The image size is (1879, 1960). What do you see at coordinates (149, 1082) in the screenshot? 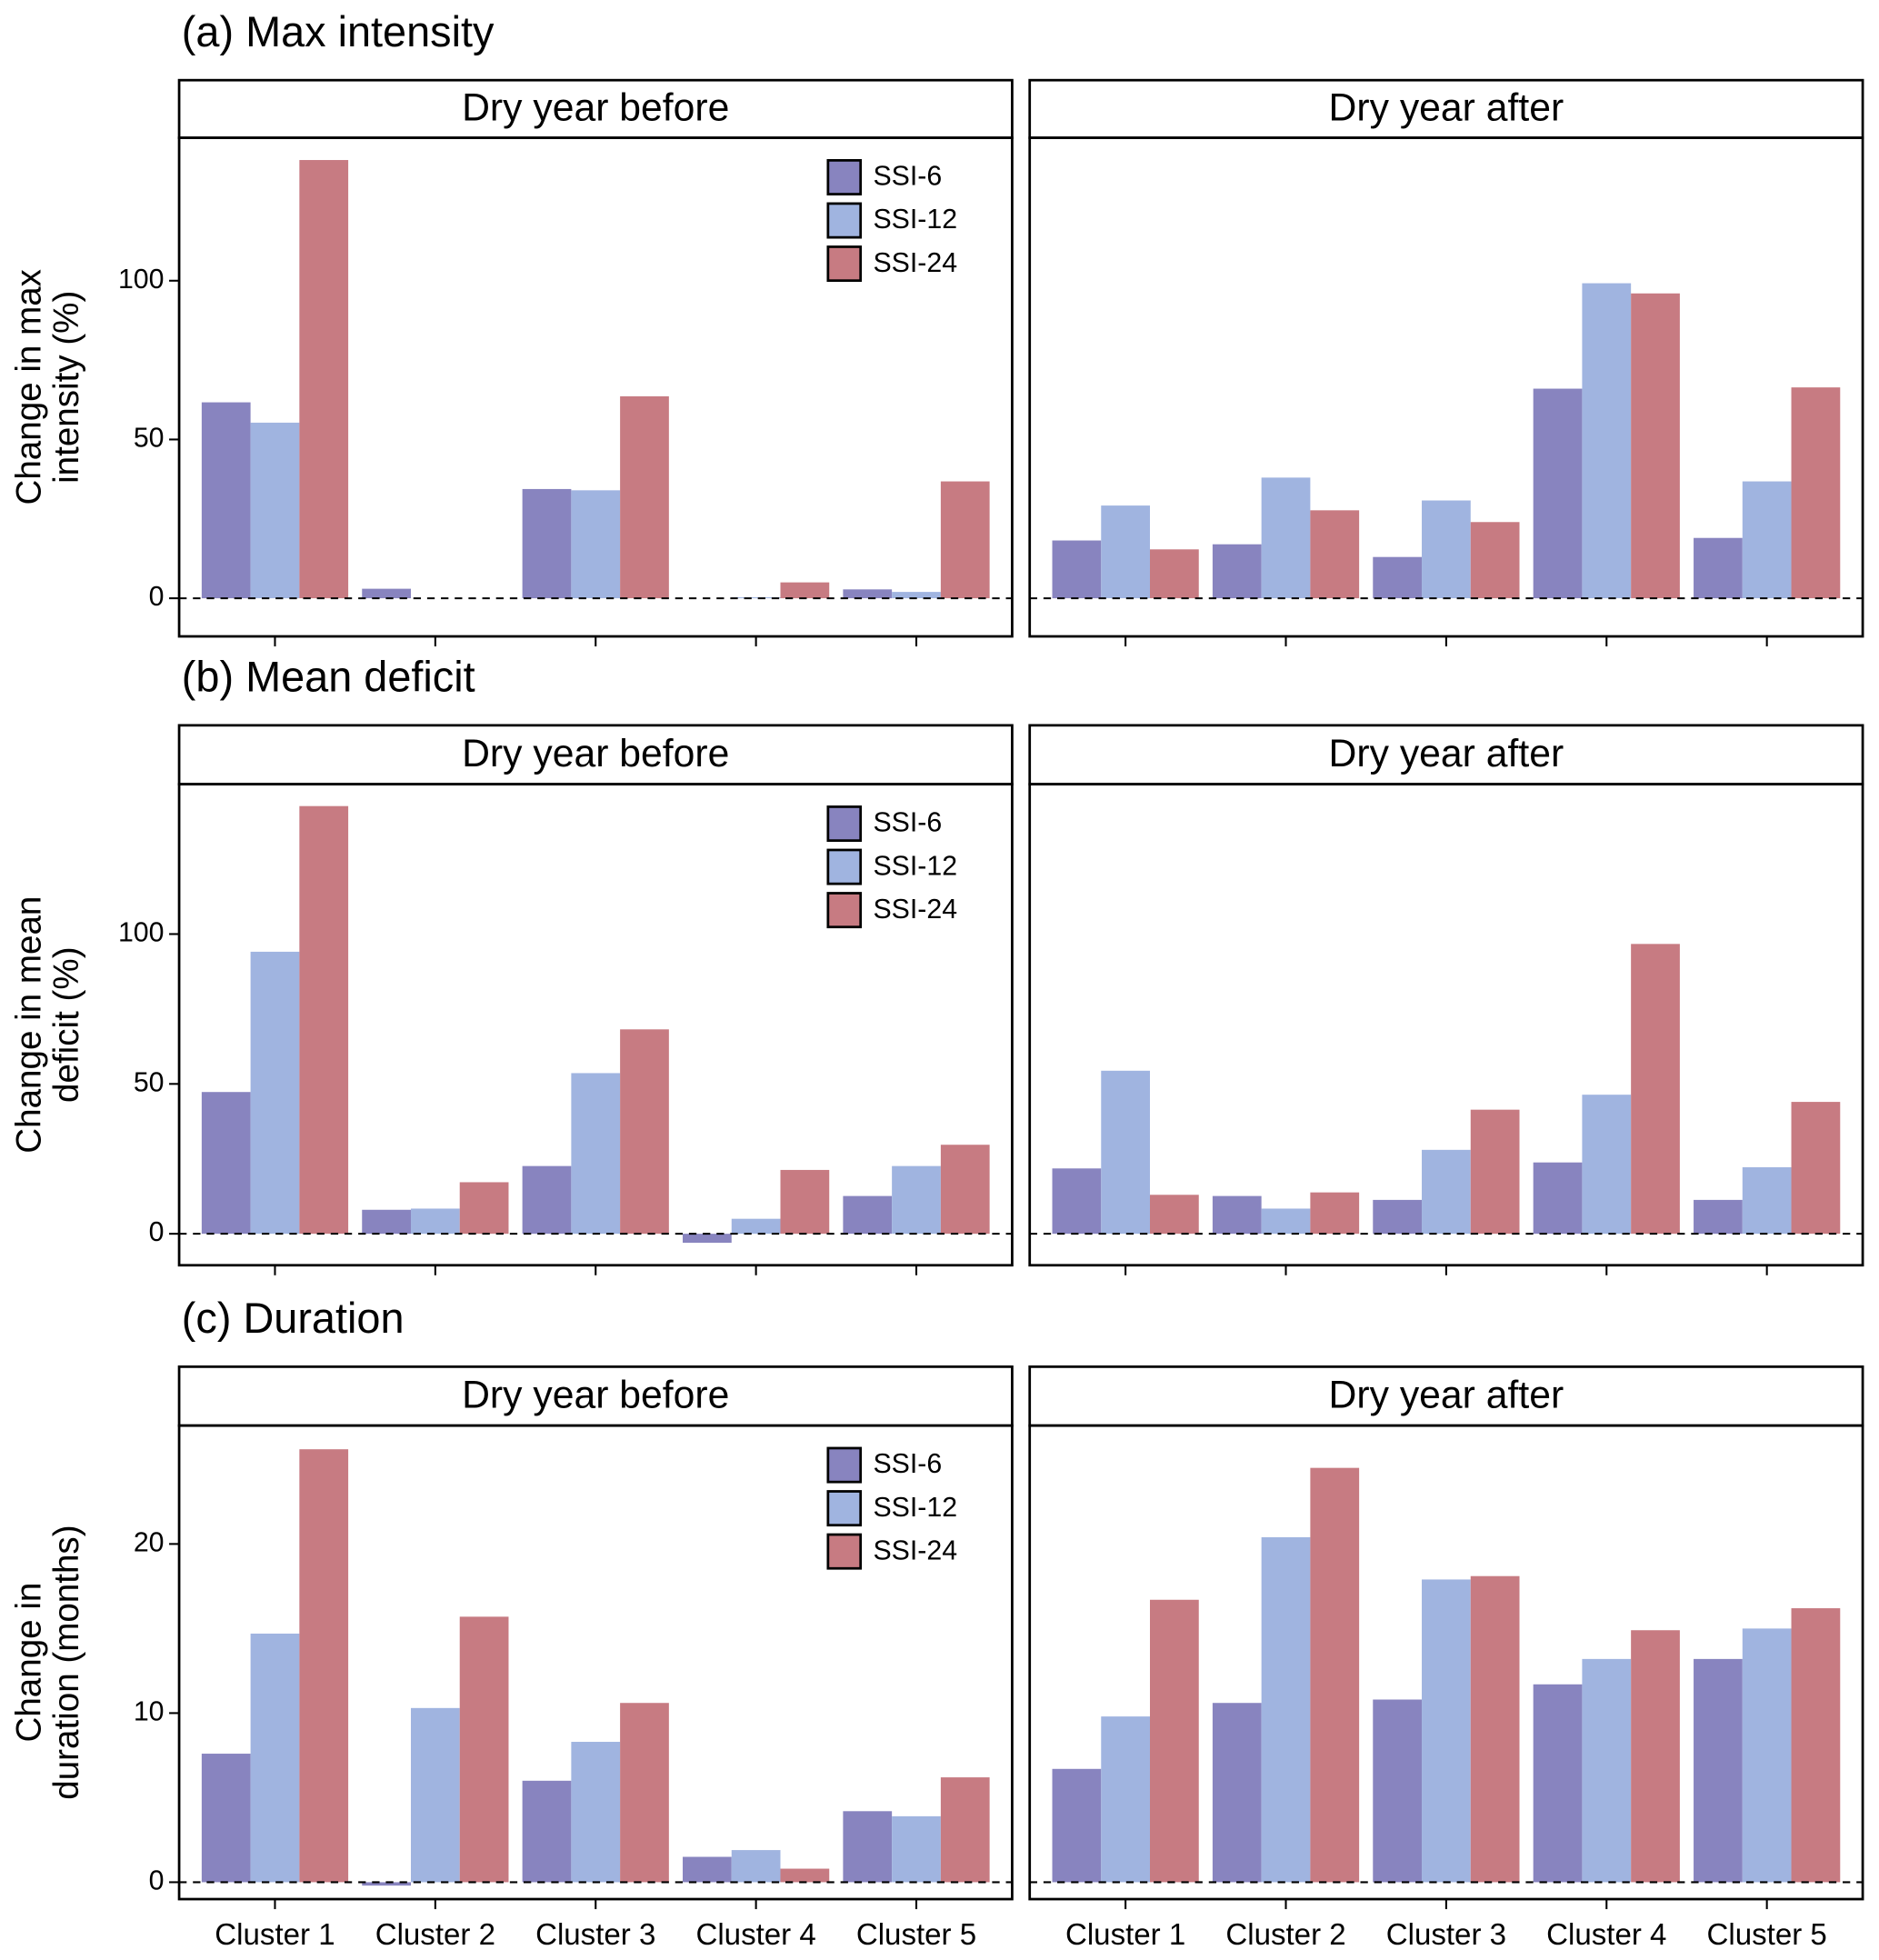
I see `y-tick-label: 50` at bounding box center [149, 1082].